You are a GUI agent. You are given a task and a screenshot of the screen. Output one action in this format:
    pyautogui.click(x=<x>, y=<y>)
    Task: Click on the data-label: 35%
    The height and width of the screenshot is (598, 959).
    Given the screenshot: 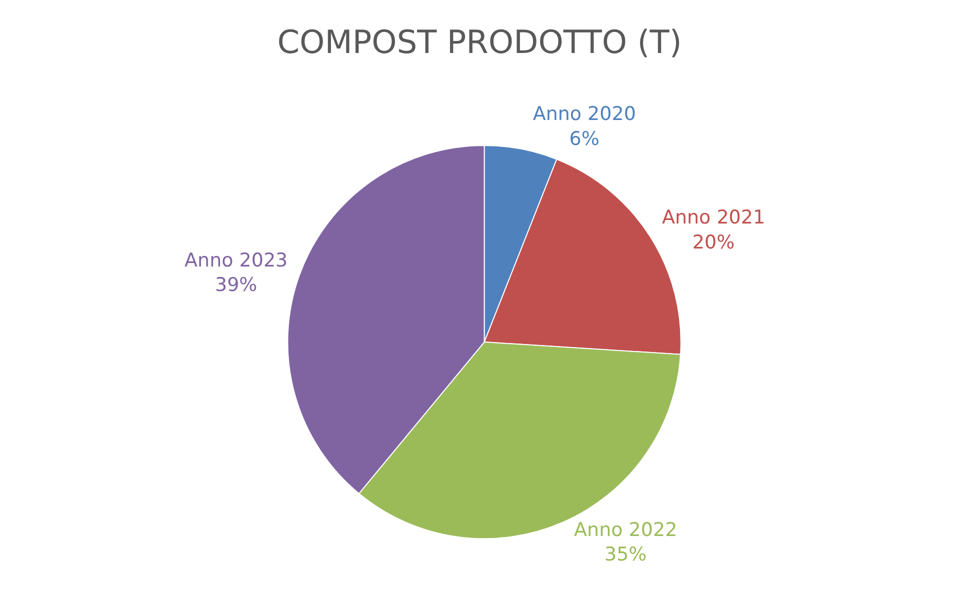 What is the action you would take?
    pyautogui.click(x=625, y=555)
    